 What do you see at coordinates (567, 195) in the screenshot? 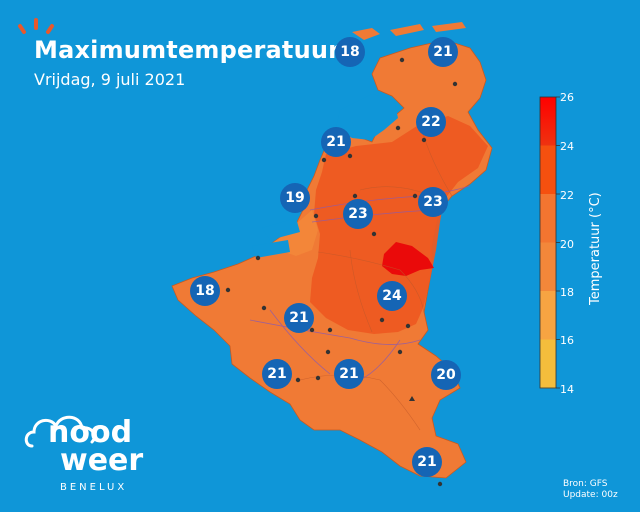
I see `legend-tick: 22` at bounding box center [567, 195].